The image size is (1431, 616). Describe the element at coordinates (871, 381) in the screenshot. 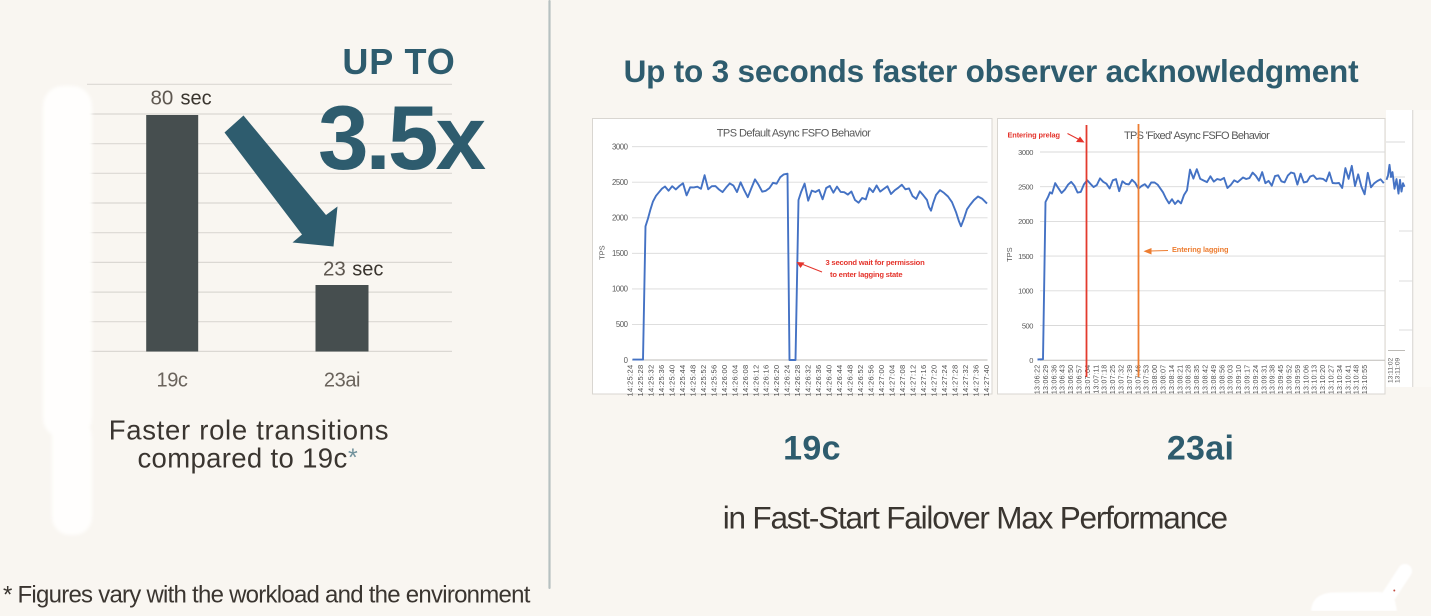

I see `svg-text: 14:26:56` at that location.